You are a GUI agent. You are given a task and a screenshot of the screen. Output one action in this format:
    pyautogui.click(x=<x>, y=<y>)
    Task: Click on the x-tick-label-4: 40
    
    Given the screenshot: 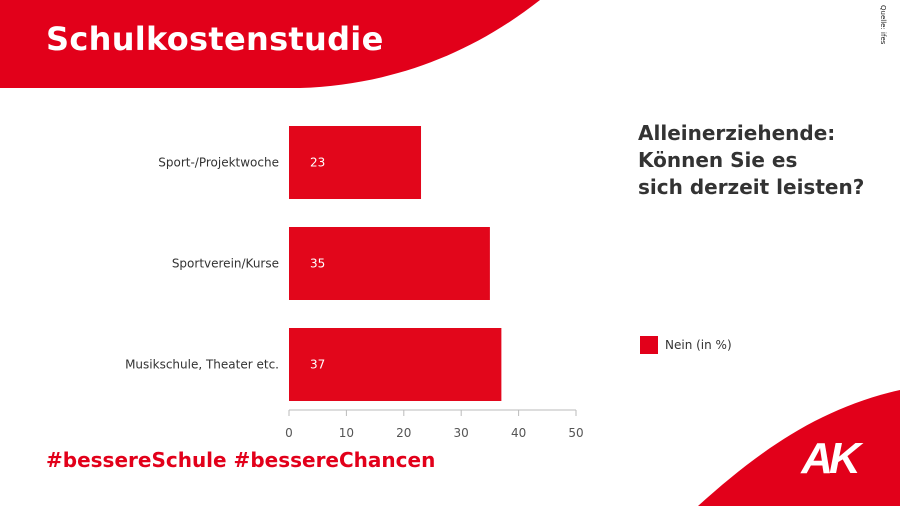 What is the action you would take?
    pyautogui.click(x=518, y=433)
    